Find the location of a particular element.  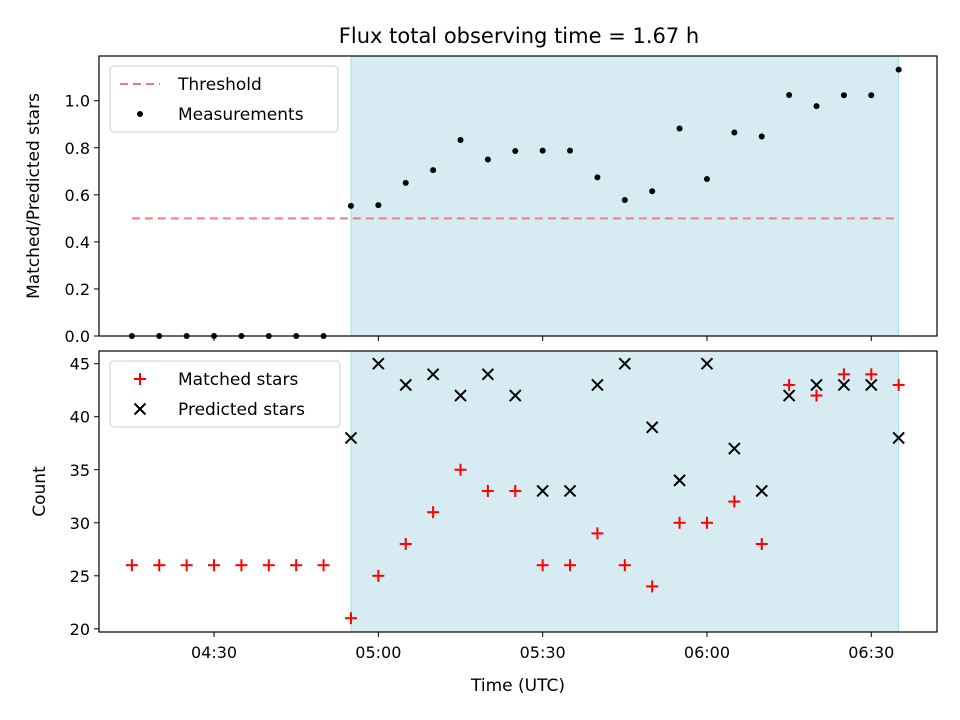

bottom-legend: Matched stars Predicted stars is located at coordinates (225, 394).